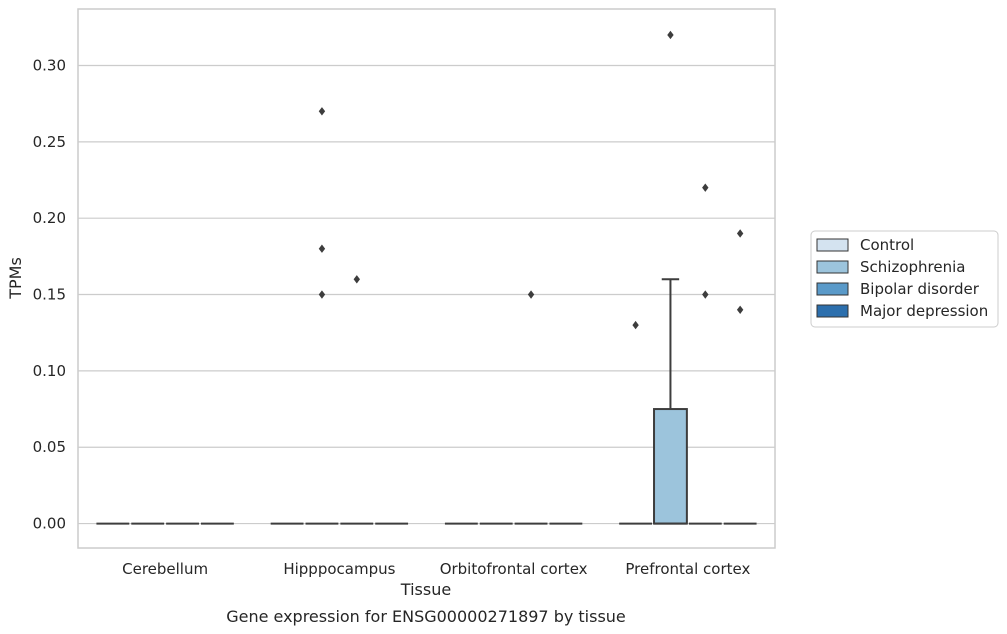  I want to click on box-schizophrenia, so click(670, 401).